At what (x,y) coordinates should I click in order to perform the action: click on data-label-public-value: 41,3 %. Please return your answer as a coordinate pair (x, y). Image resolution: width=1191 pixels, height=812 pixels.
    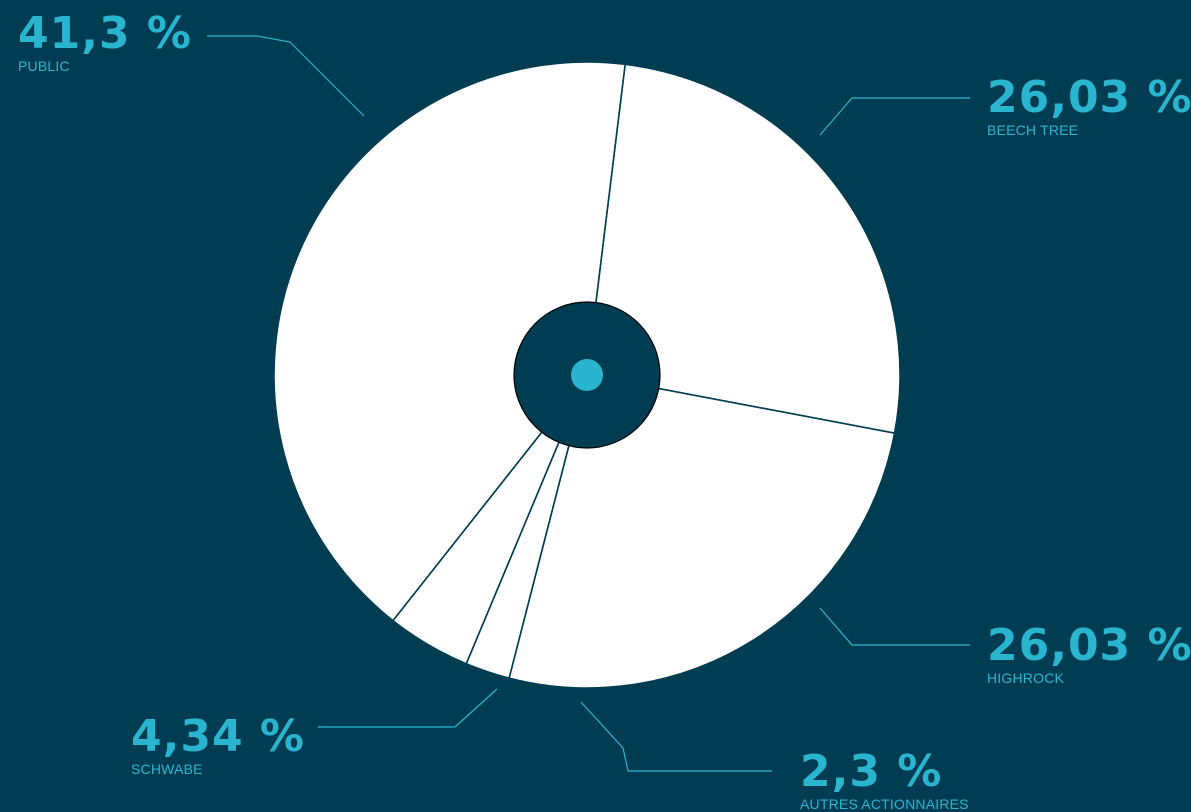
    Looking at the image, I should click on (105, 33).